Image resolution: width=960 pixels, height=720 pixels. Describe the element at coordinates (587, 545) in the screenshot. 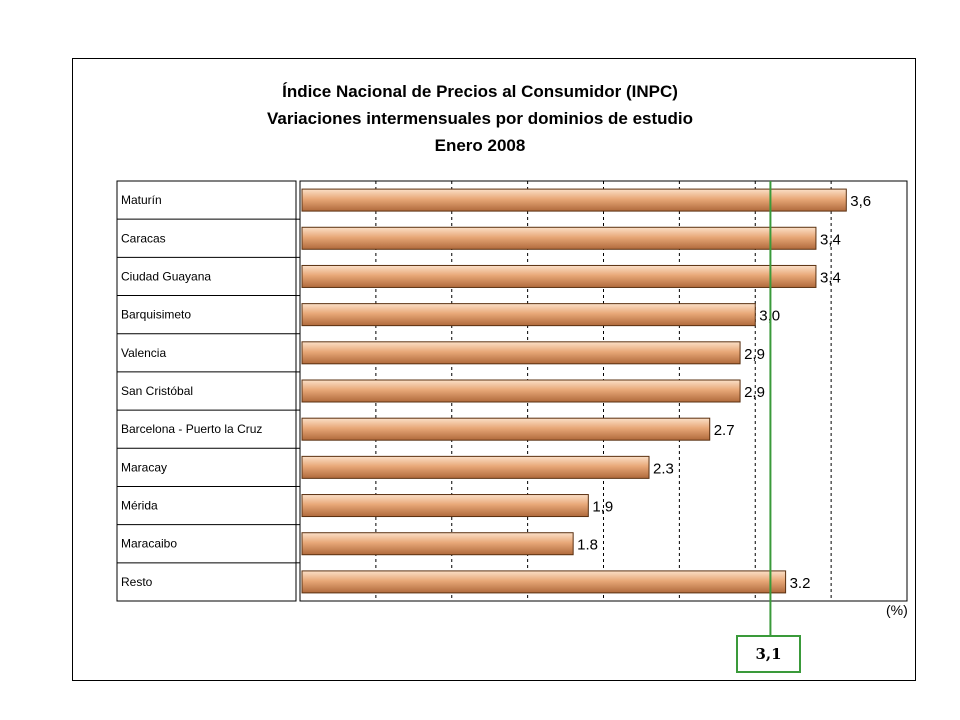

I see `value-label: 1.8` at that location.